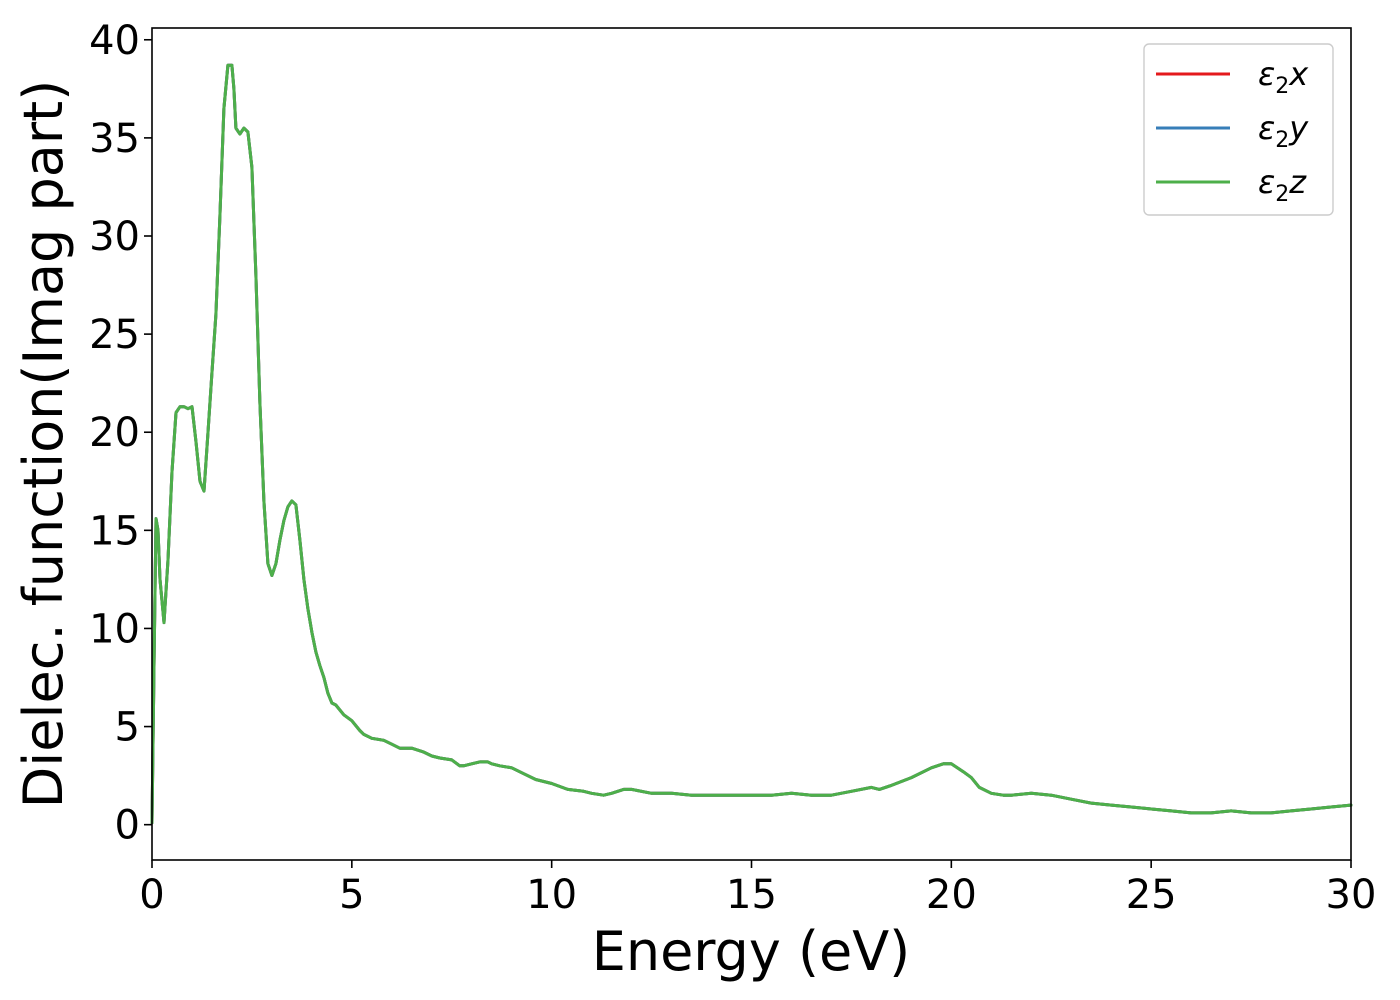 The height and width of the screenshot is (1000, 1400). What do you see at coordinates (114, 237) in the screenshot?
I see `y-tick-label: 30` at bounding box center [114, 237].